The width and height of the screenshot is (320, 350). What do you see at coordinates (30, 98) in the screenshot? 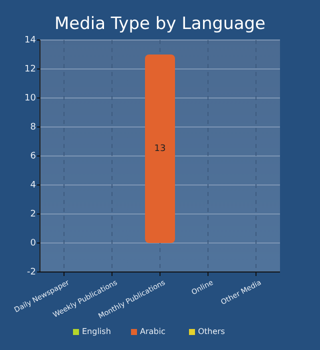
I see `y-tick-label: 10` at bounding box center [30, 98].